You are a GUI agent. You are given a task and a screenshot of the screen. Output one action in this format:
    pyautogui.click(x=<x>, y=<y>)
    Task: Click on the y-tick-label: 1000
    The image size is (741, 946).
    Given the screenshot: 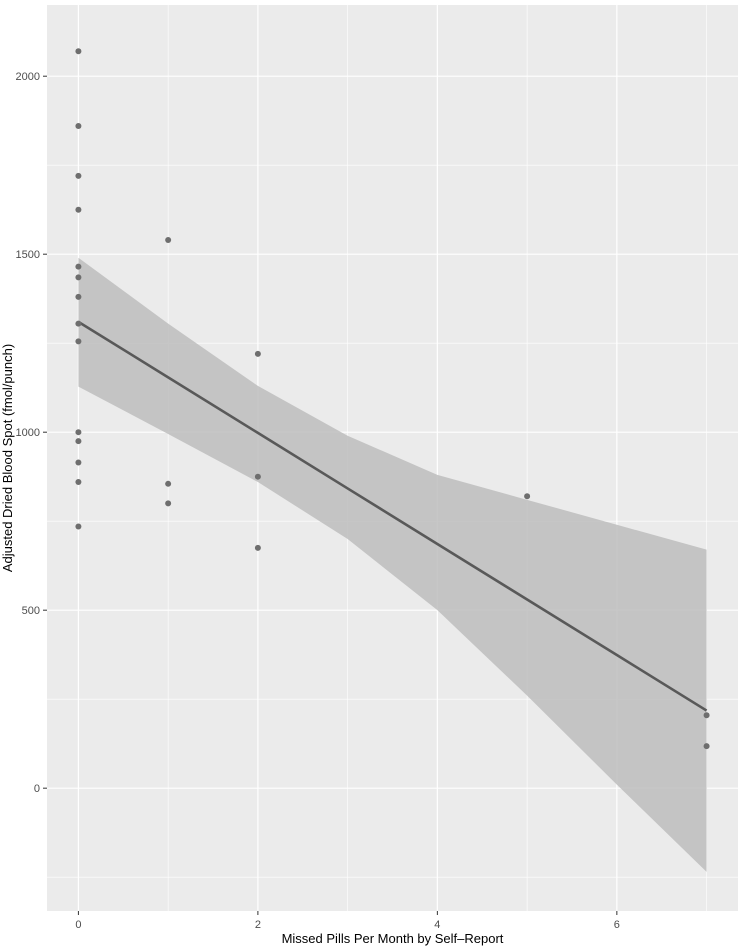 What is the action you would take?
    pyautogui.click(x=28, y=433)
    